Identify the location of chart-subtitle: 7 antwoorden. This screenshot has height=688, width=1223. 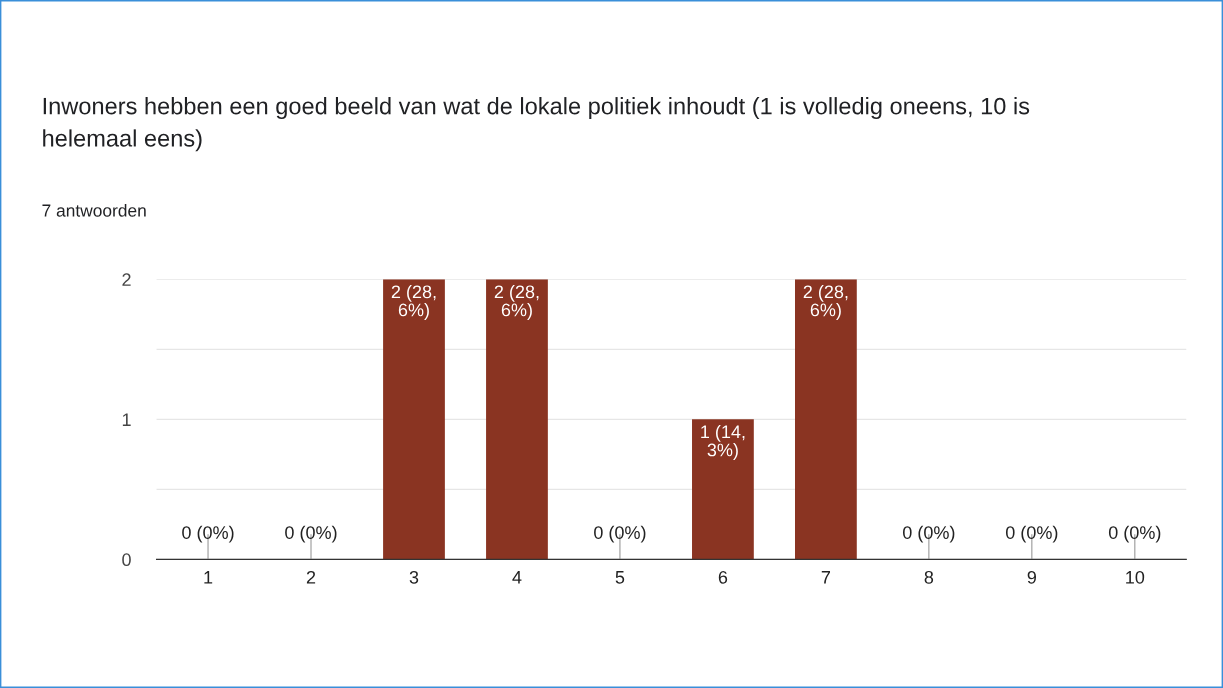
(94, 210).